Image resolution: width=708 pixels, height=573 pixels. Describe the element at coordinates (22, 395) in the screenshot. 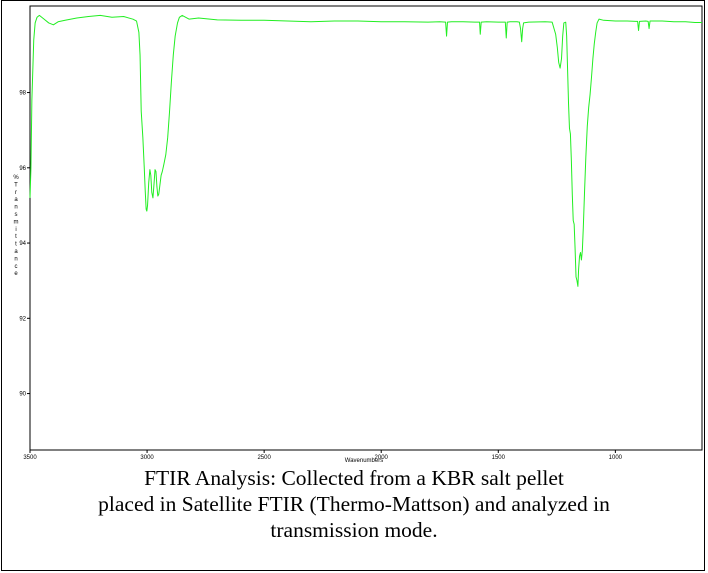

I see `y-tick-label: 90` at that location.